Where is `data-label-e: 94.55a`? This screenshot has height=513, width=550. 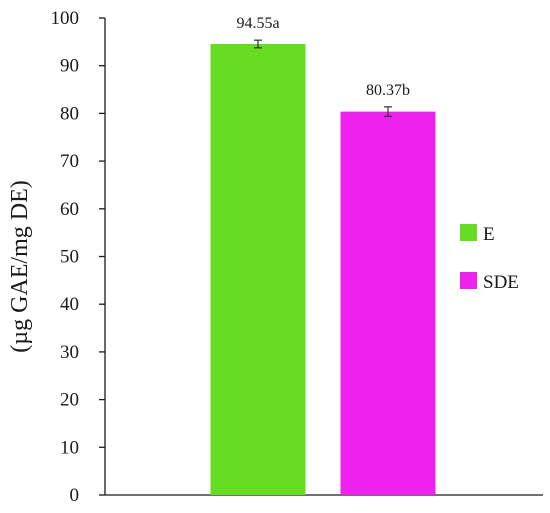
data-label-e: 94.55a is located at coordinates (257, 23).